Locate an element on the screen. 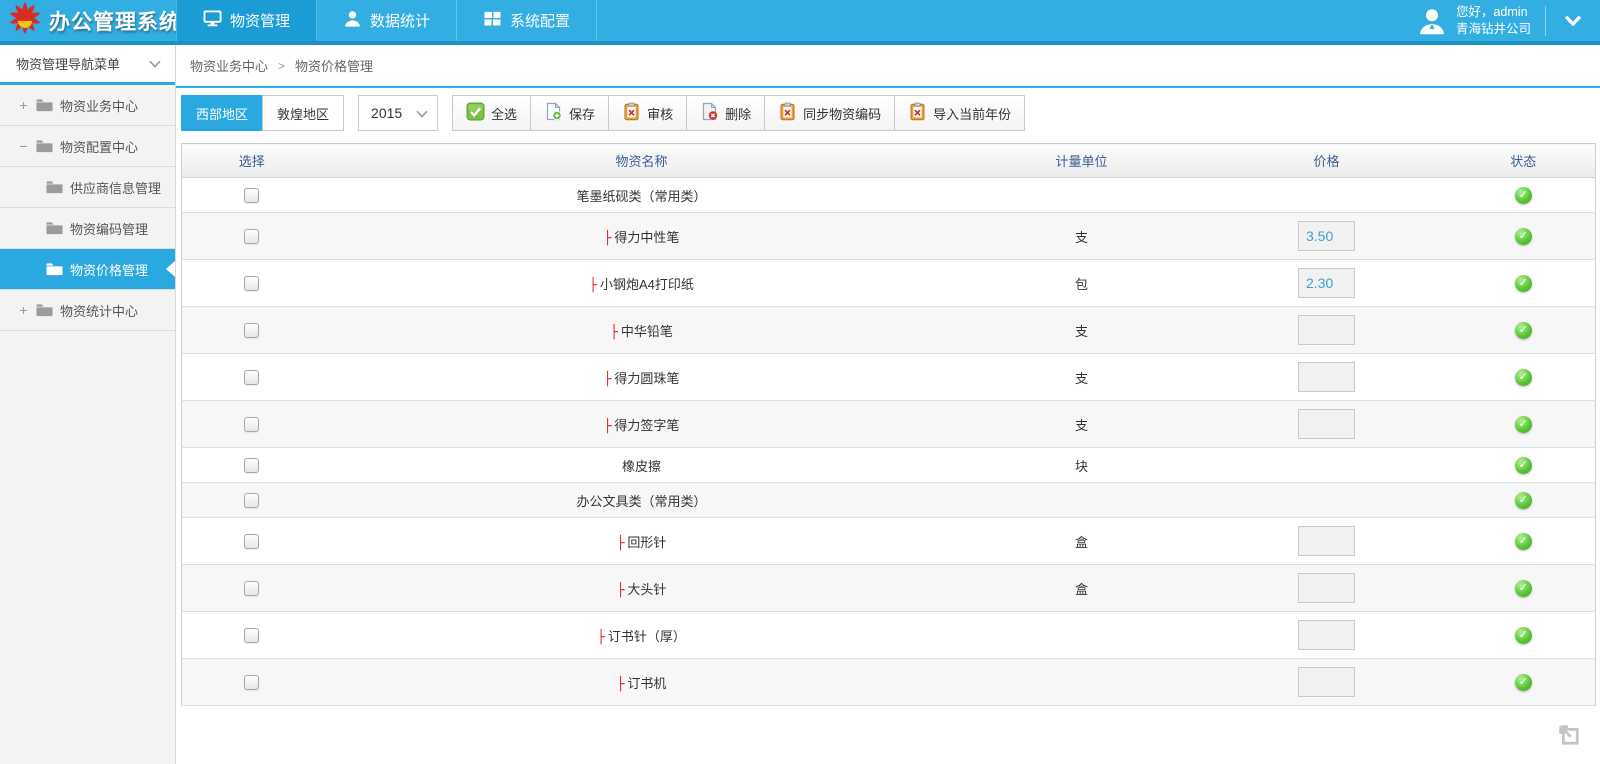 This screenshot has height=764, width=1600. breadcrumb-parent: 物资业务中心 is located at coordinates (229, 66).